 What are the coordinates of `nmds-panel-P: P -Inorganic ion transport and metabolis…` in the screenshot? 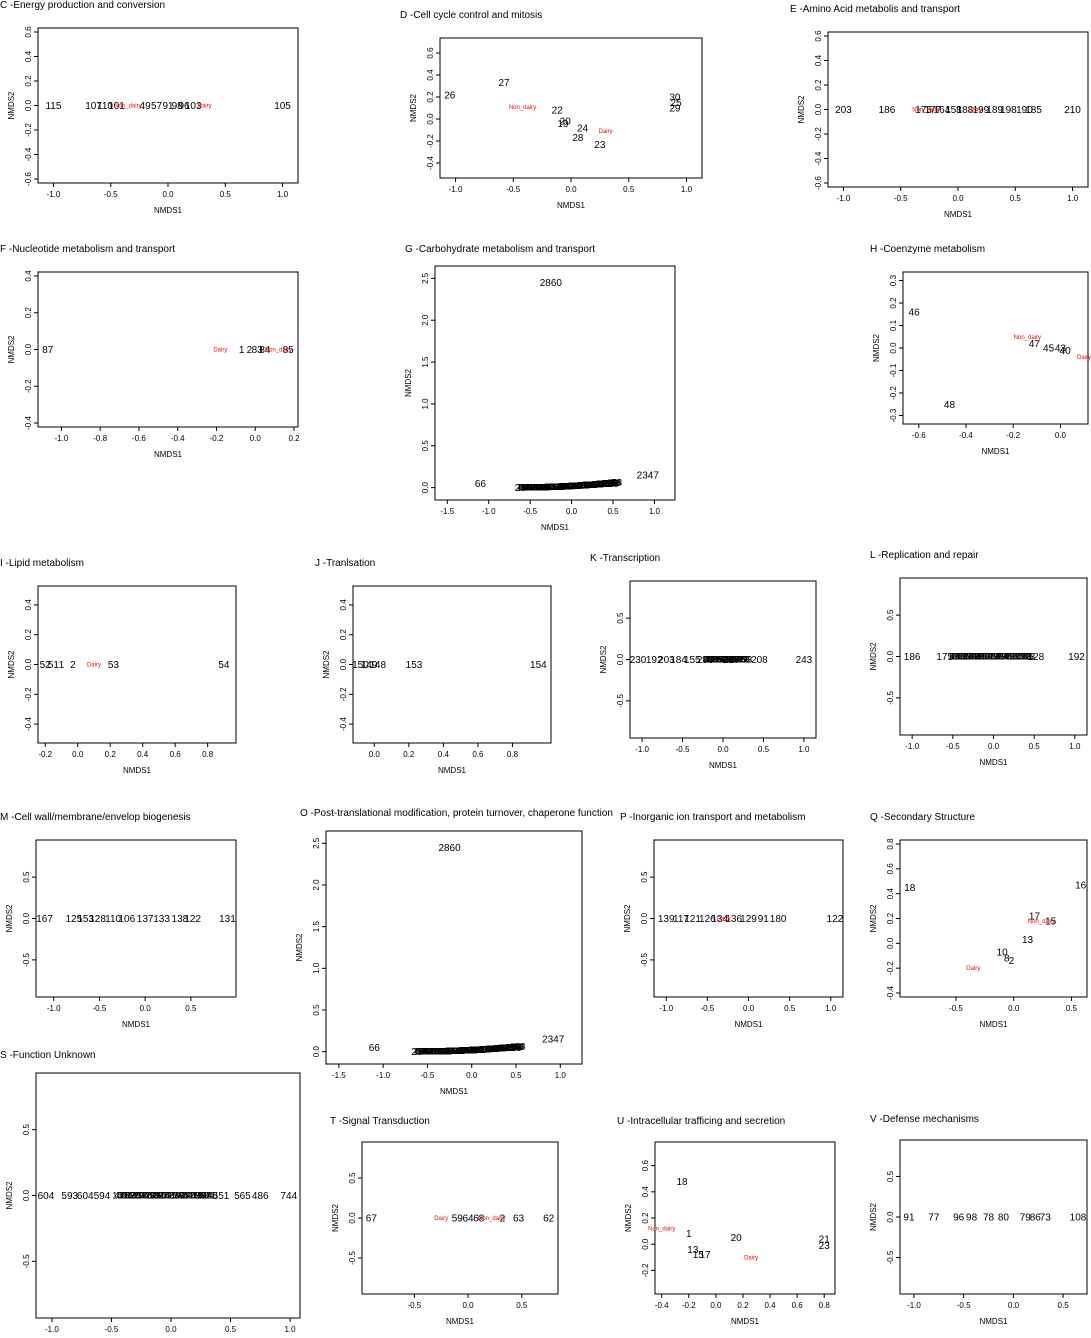 It's located at (732, 924).